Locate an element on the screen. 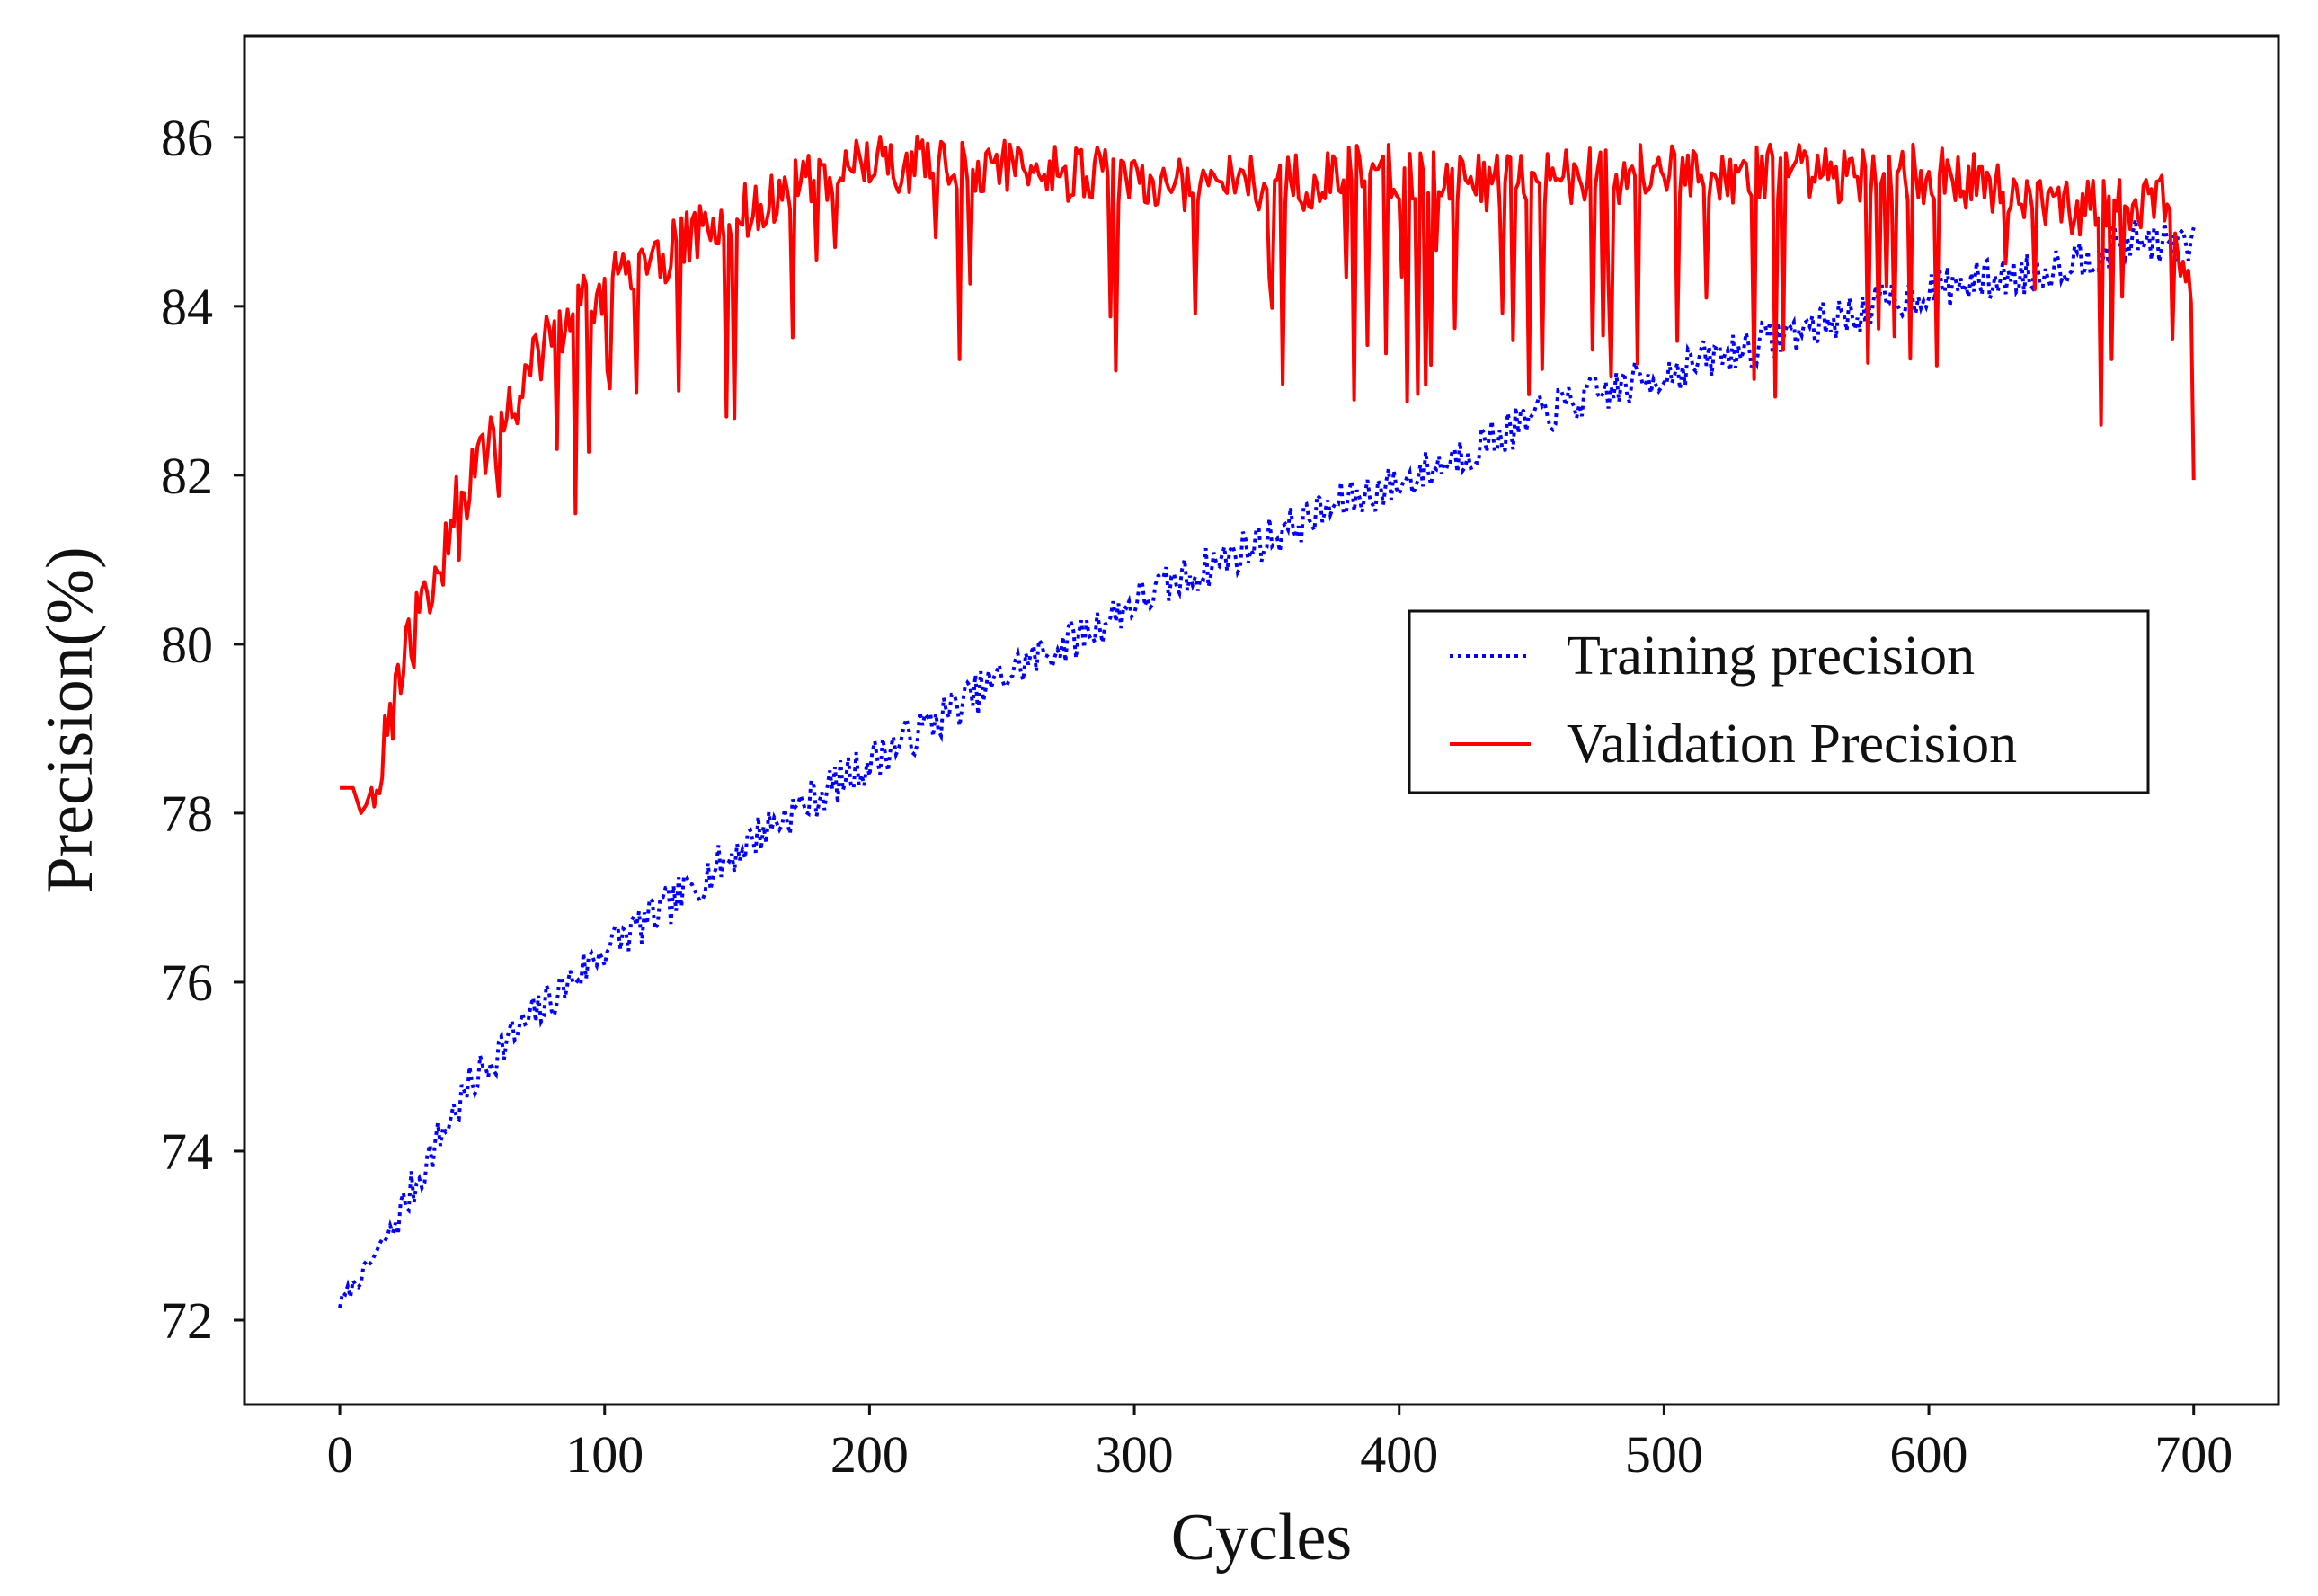 This screenshot has height=1596, width=2318. y-tick-label: 78 is located at coordinates (187, 814).